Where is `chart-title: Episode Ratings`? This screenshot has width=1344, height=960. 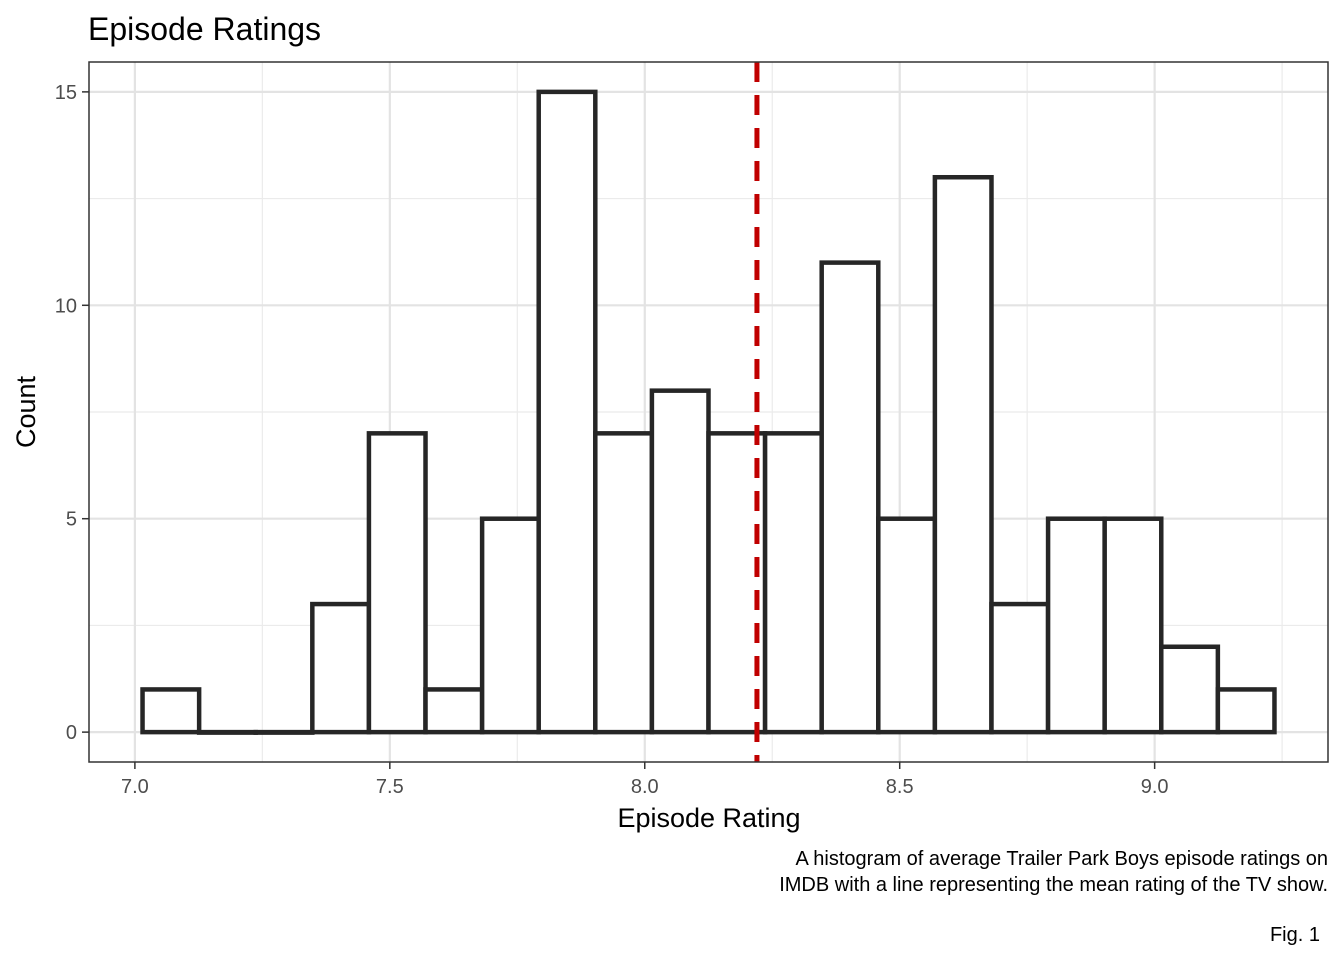 chart-title: Episode Ratings is located at coordinates (204, 29).